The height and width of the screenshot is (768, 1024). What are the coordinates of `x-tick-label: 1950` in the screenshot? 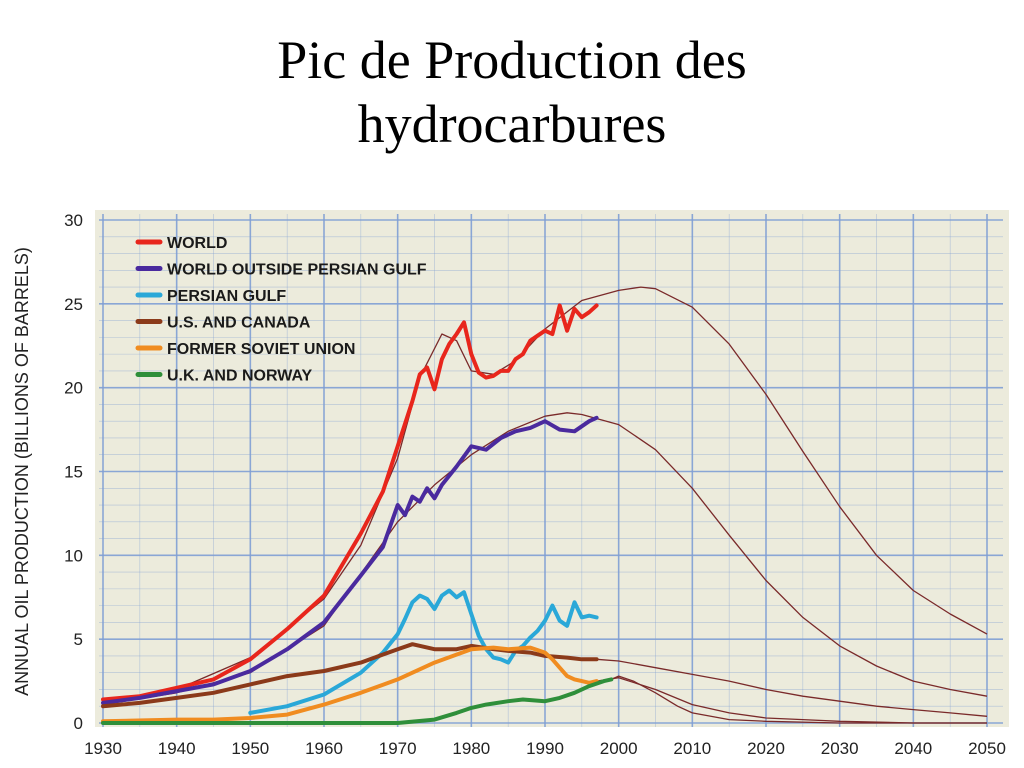 It's located at (250, 748).